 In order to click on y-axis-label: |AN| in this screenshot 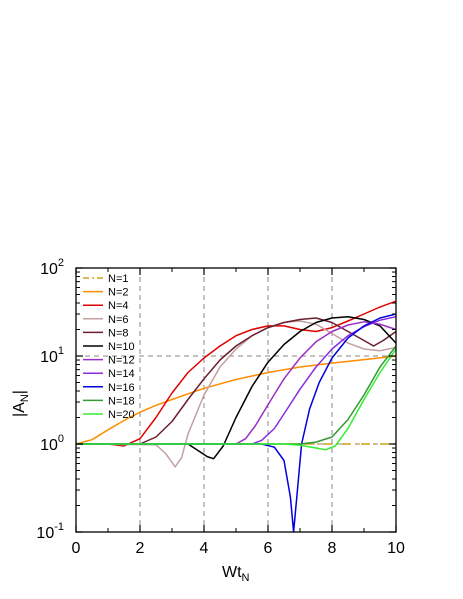, I will do `click(21, 403)`.